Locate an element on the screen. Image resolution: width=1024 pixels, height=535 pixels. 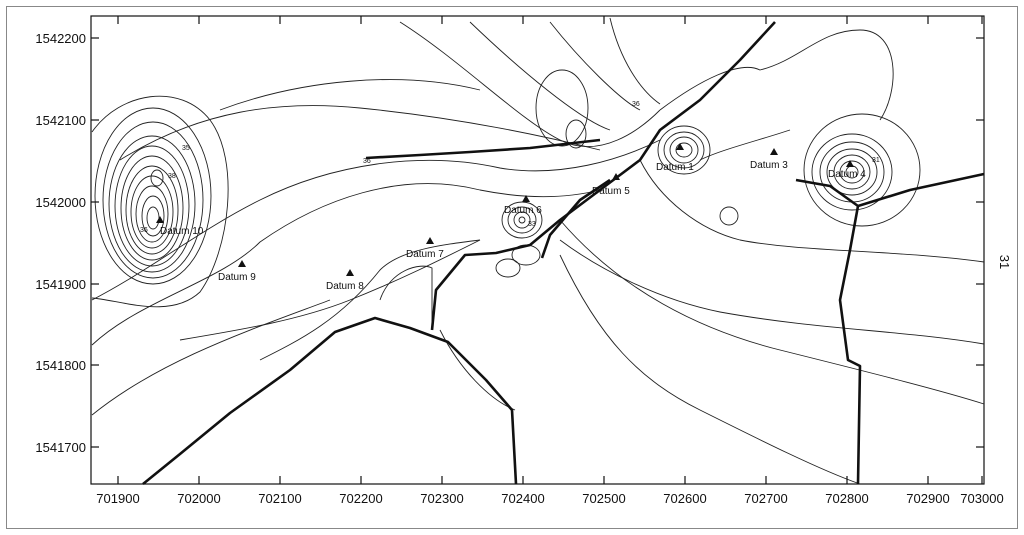
datum-1-marker: Datum 1 is located at coordinates (675, 158).